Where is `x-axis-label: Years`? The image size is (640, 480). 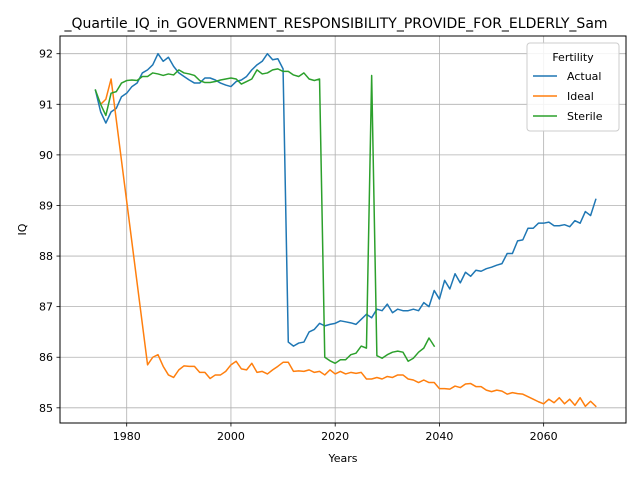
x-axis-label: Years is located at coordinates (342, 458).